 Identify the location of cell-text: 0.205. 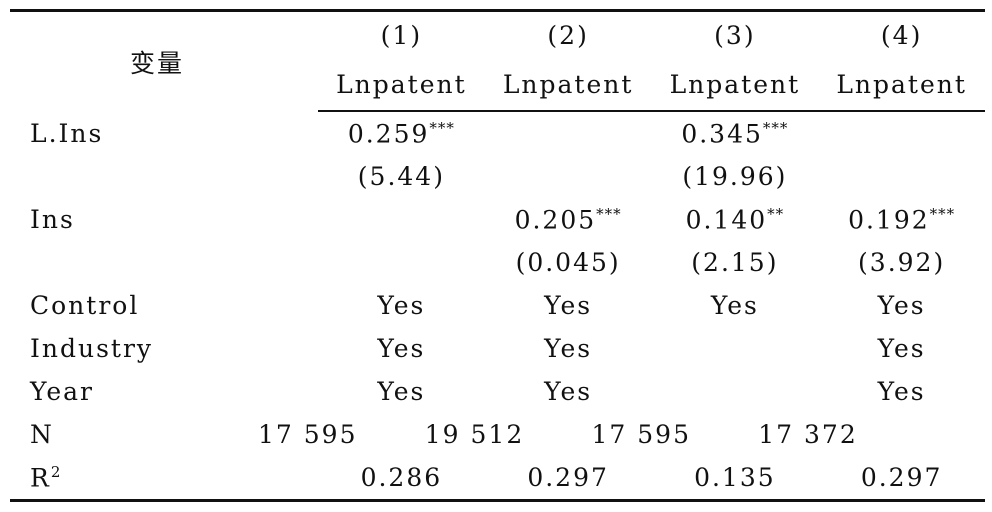
(555, 220).